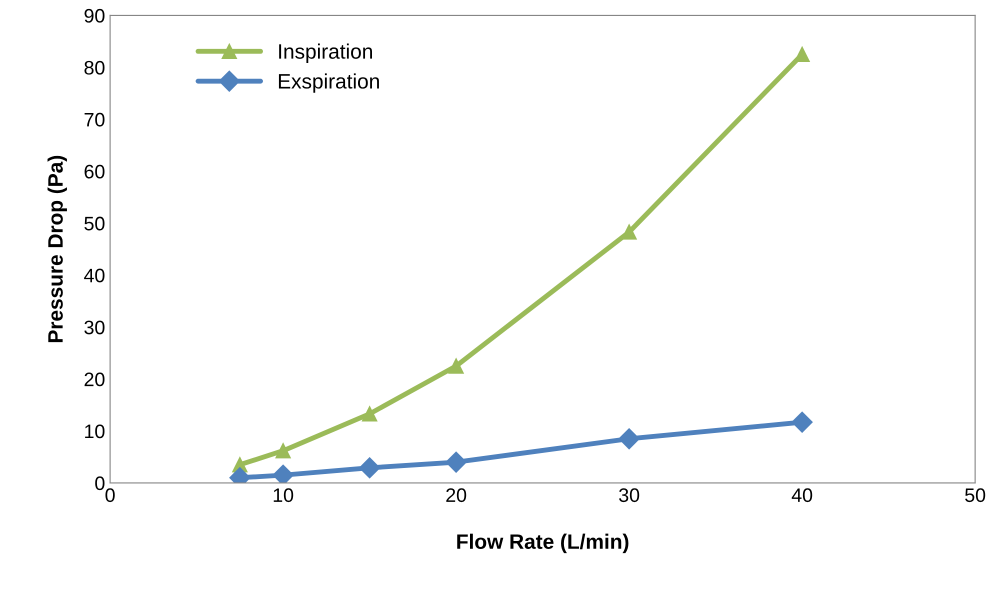 Image resolution: width=992 pixels, height=594 pixels. Describe the element at coordinates (94, 223) in the screenshot. I see `y-tick-label: 50` at that location.